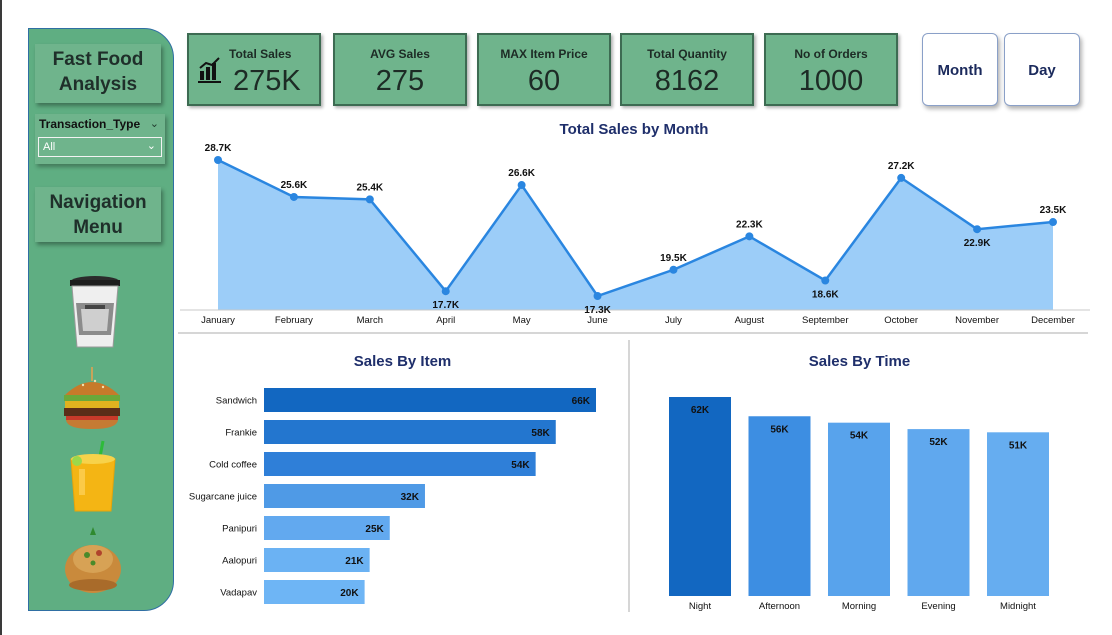 This screenshot has width=1112, height=635. Describe the element at coordinates (209, 70) in the screenshot. I see `bar-chart-icon` at that location.